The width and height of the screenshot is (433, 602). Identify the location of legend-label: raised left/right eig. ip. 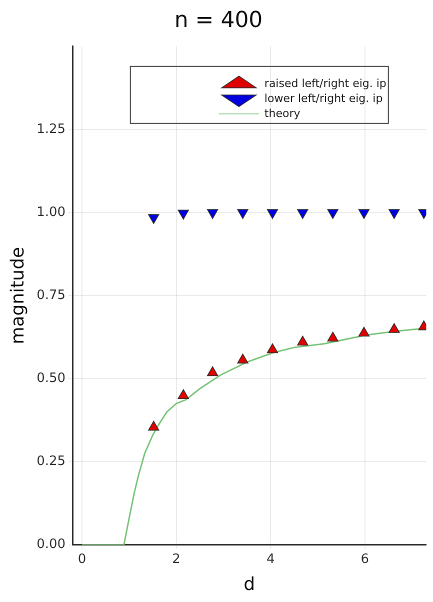
(325, 83).